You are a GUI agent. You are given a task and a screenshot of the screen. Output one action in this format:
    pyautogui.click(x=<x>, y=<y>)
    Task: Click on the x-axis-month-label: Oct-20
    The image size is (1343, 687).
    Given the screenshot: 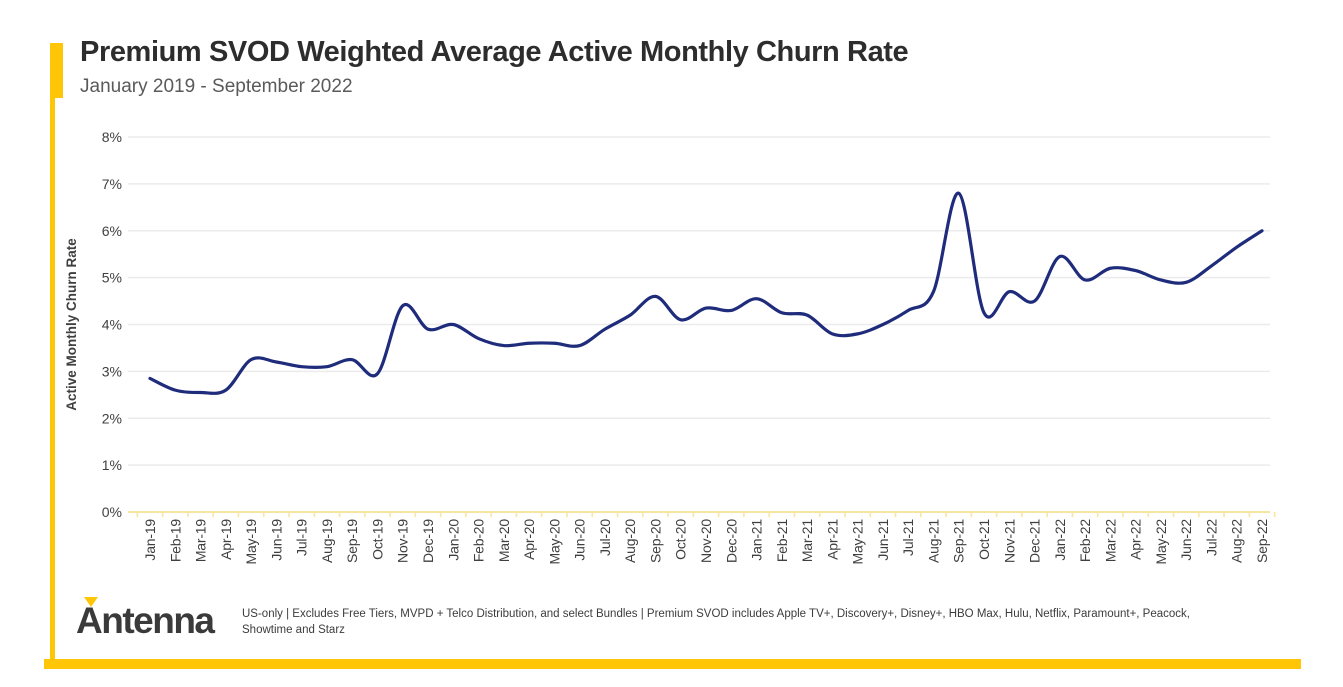 What is the action you would take?
    pyautogui.click(x=681, y=539)
    